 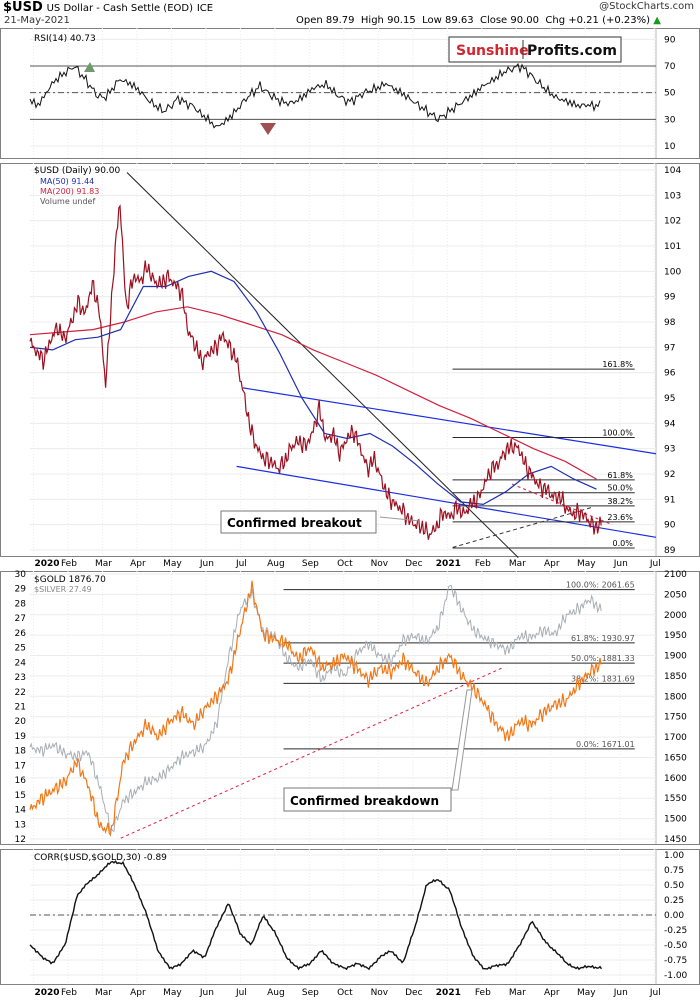 I want to click on ma200-line, so click(x=313, y=393).